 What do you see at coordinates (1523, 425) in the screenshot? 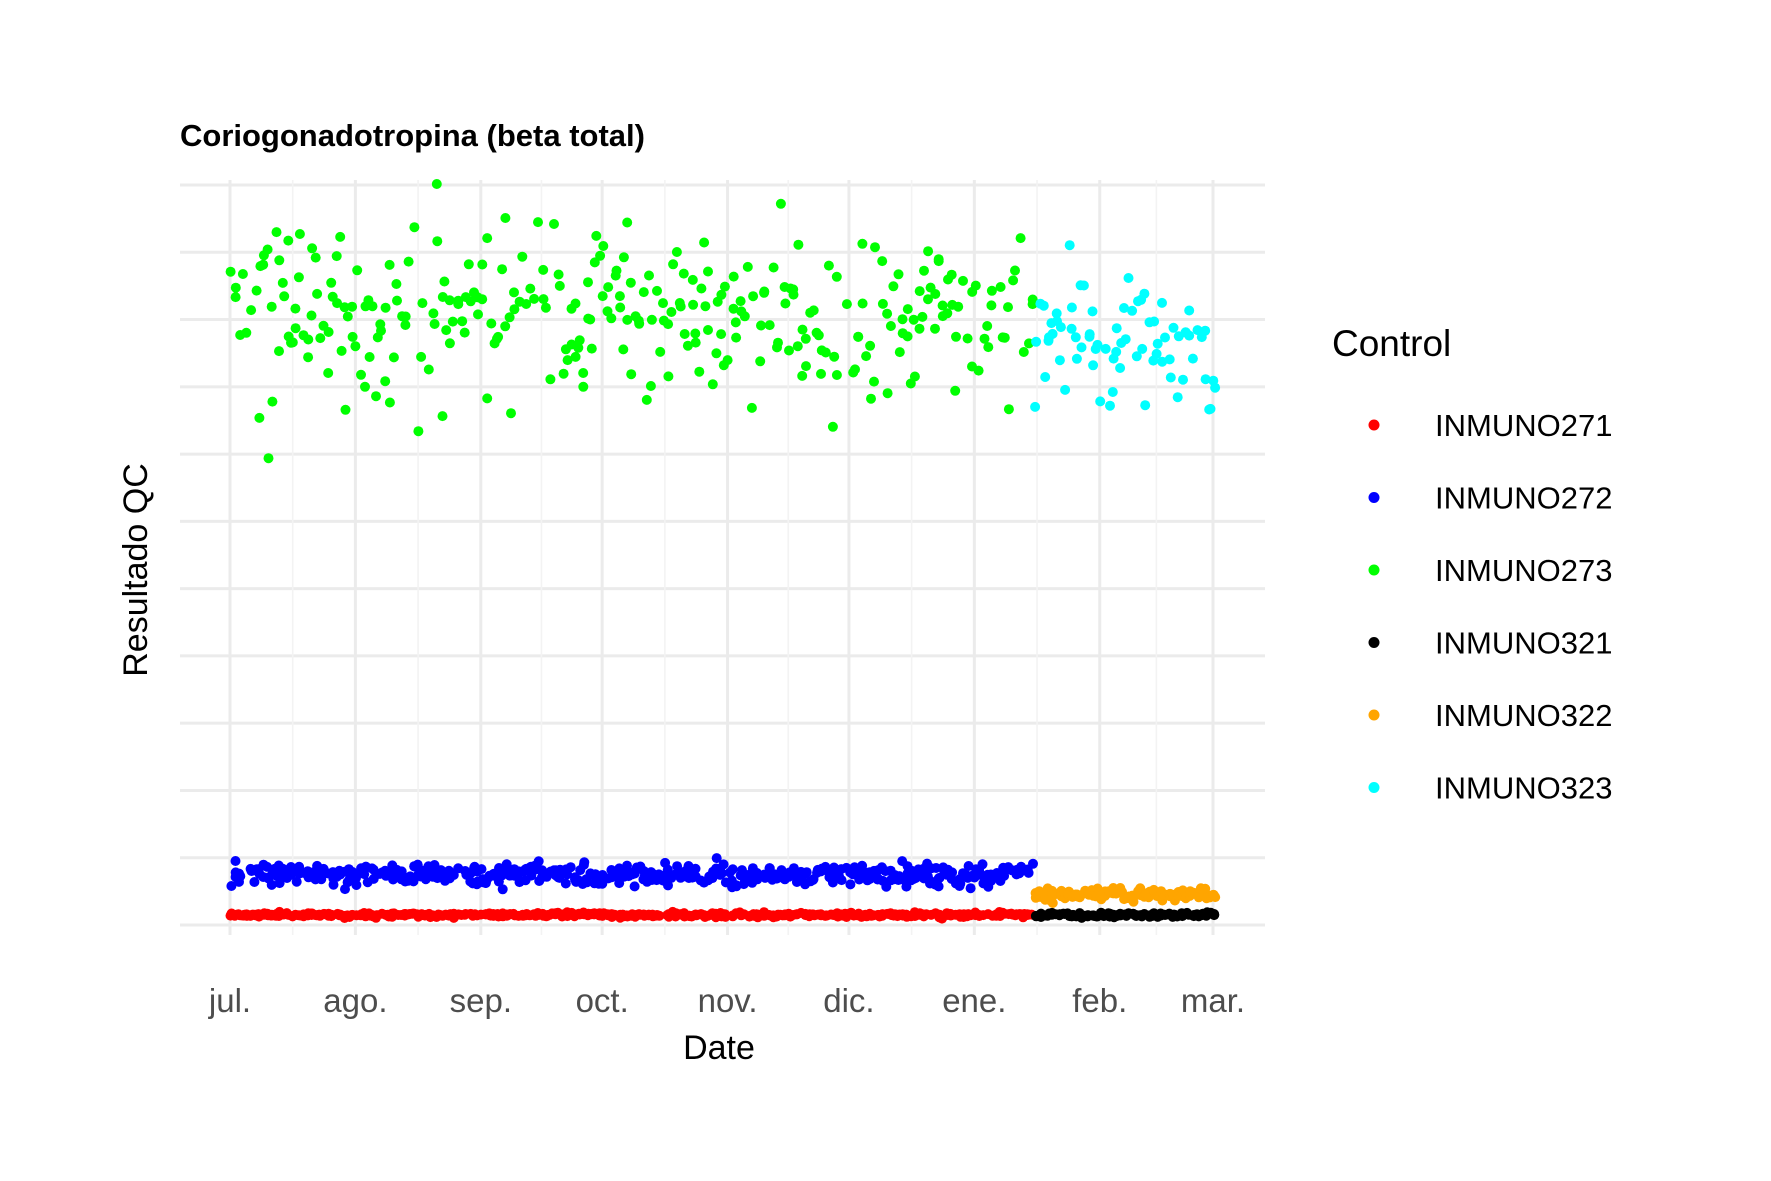
I see `legend-label: INMUNO271` at bounding box center [1523, 425].